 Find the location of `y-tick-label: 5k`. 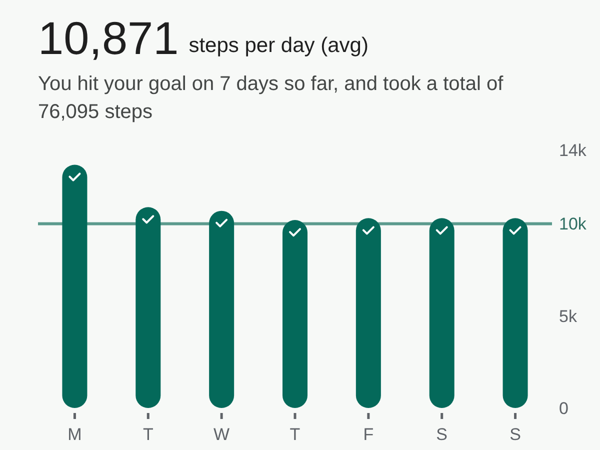

y-tick-label: 5k is located at coordinates (568, 316).